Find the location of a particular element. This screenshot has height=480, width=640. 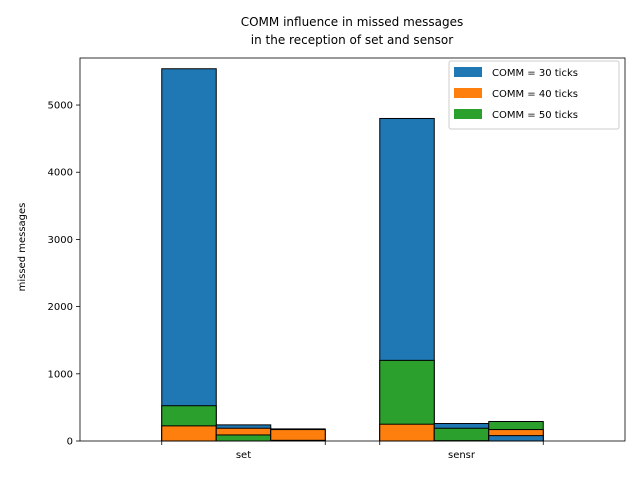

legend-label-1: COMM = 40 ticks is located at coordinates (535, 94).